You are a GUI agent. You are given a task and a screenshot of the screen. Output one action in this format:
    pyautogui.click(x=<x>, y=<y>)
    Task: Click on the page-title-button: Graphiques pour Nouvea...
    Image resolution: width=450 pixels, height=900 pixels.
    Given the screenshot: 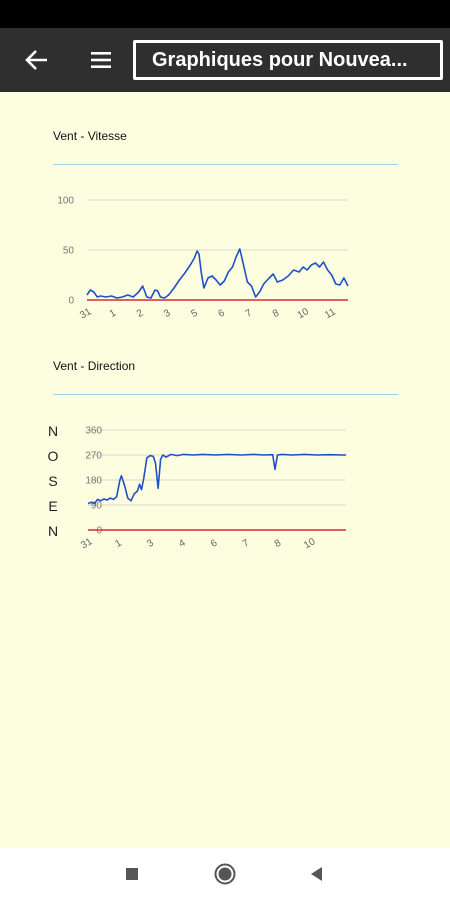 What is the action you would take?
    pyautogui.click(x=288, y=60)
    